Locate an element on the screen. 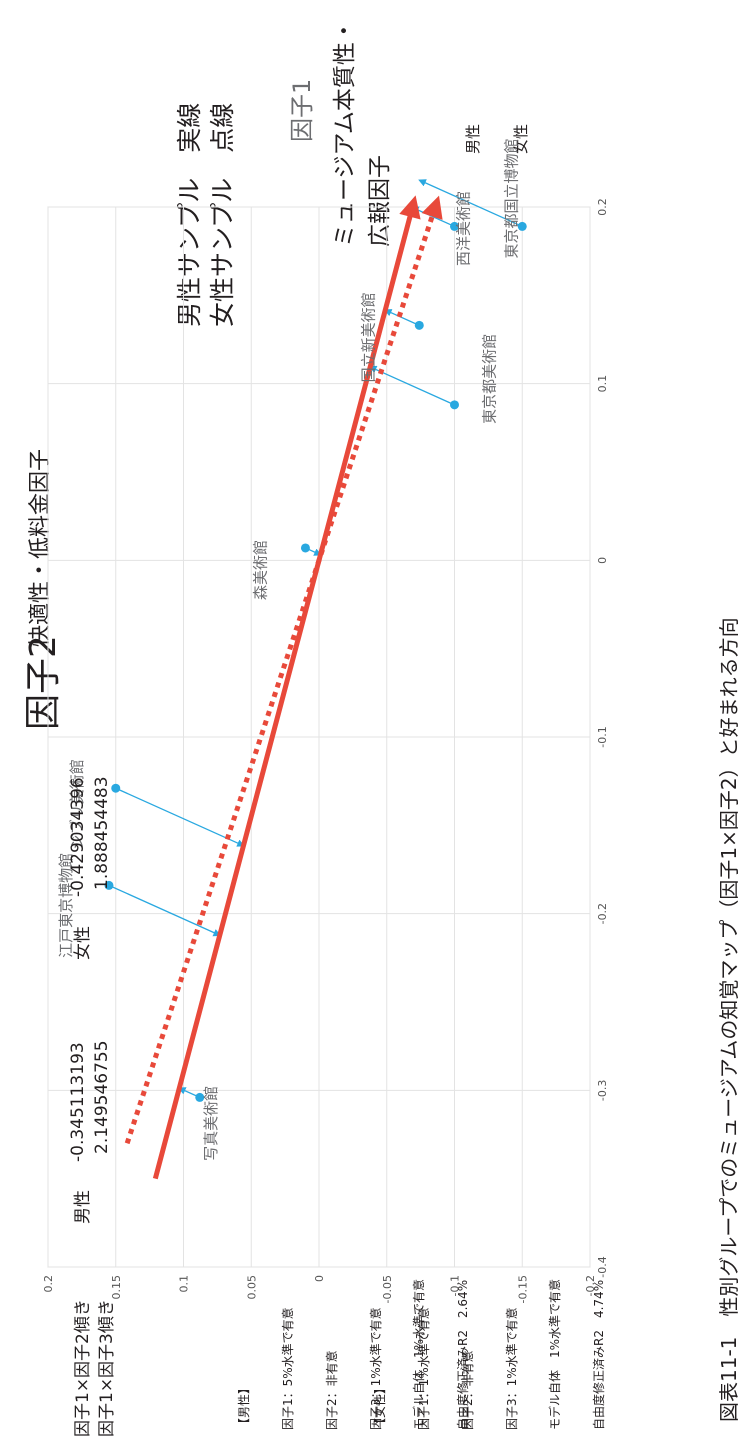 The image size is (750, 1452). slope-row2-label: 因子1×因子3傾き is located at coordinates (107, 1368).